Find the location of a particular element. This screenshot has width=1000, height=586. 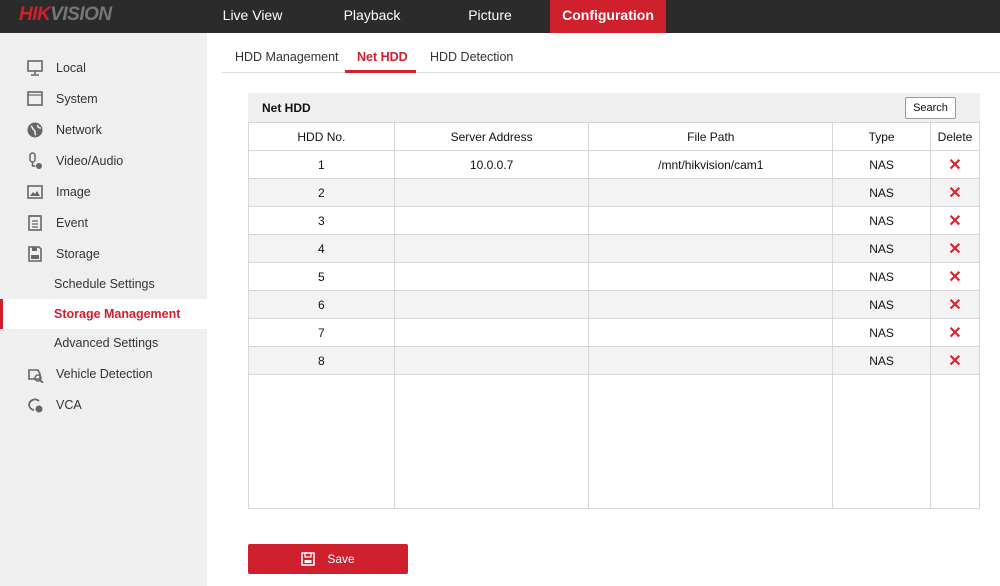

col-type: Type is located at coordinates (881, 136).